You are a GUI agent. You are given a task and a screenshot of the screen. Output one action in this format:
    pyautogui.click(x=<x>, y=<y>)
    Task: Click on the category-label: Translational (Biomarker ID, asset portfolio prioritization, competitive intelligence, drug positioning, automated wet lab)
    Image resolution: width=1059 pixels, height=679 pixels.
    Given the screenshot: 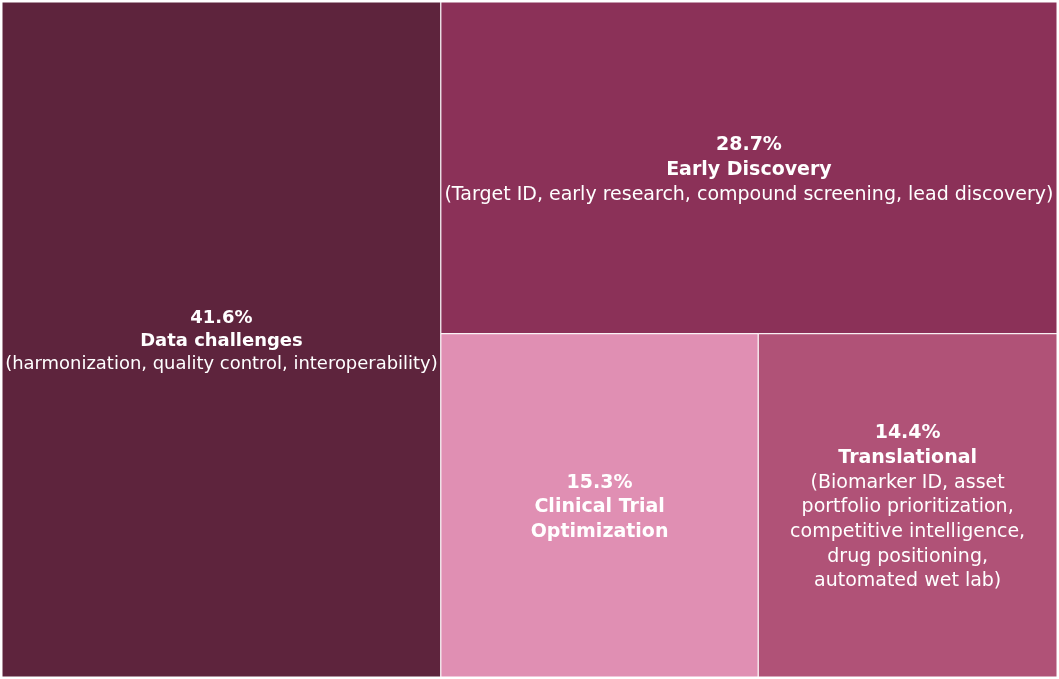 What is the action you would take?
    pyautogui.click(x=908, y=517)
    